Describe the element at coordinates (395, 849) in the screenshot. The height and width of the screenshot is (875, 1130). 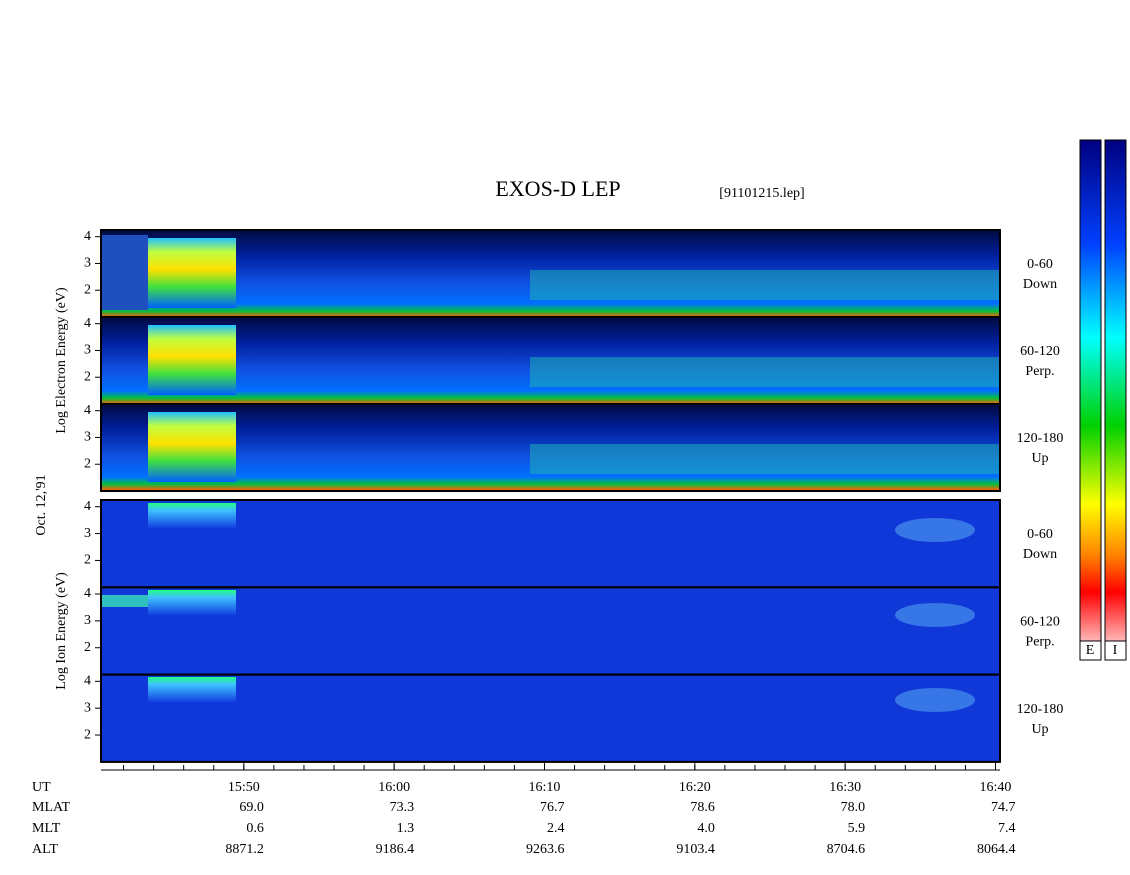
I see `ephemeris-value: 9186.4` at that location.